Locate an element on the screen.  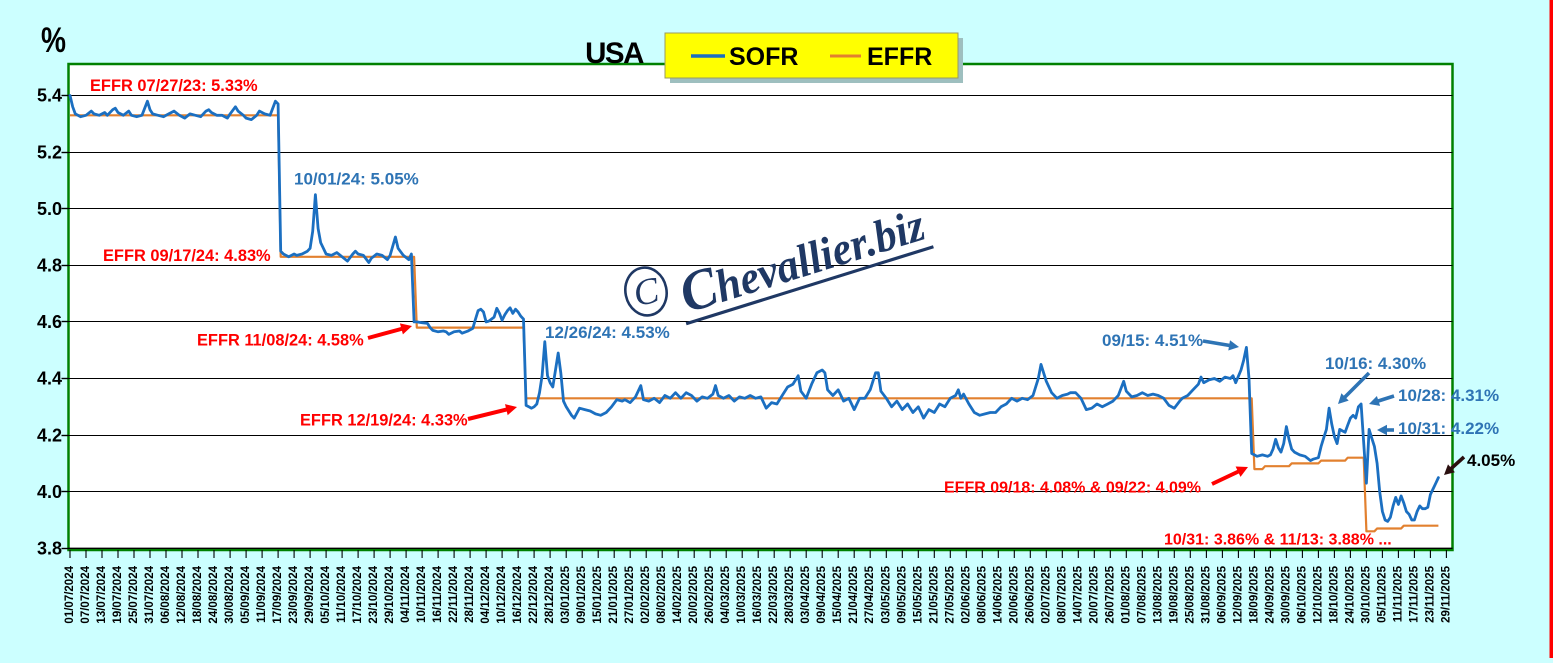
svg-text: 15/04/2025 is located at coordinates (838, 594).